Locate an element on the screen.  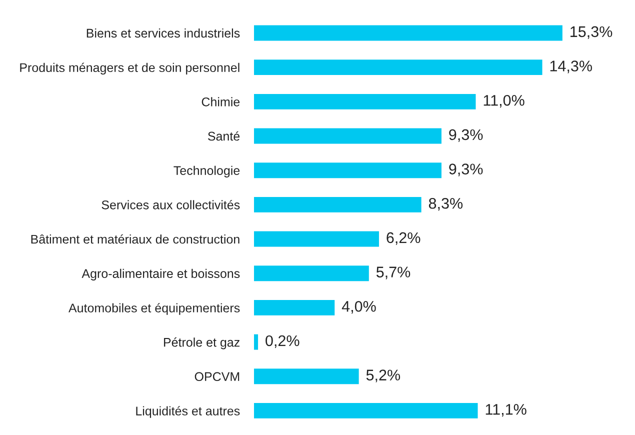
y-tick-label: Chimie is located at coordinates (221, 101).